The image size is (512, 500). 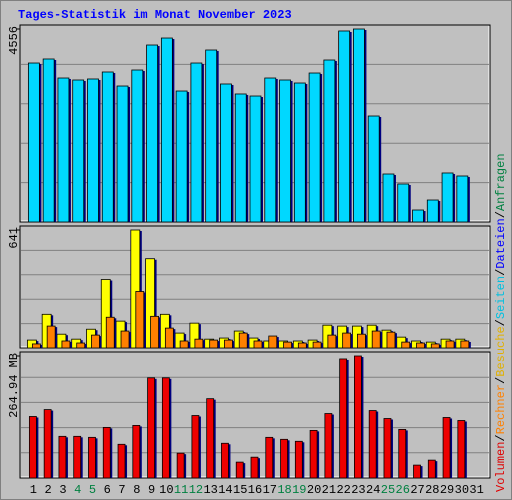 What do you see at coordinates (388, 490) in the screenshot?
I see `x-tick-label: 25` at bounding box center [388, 490].